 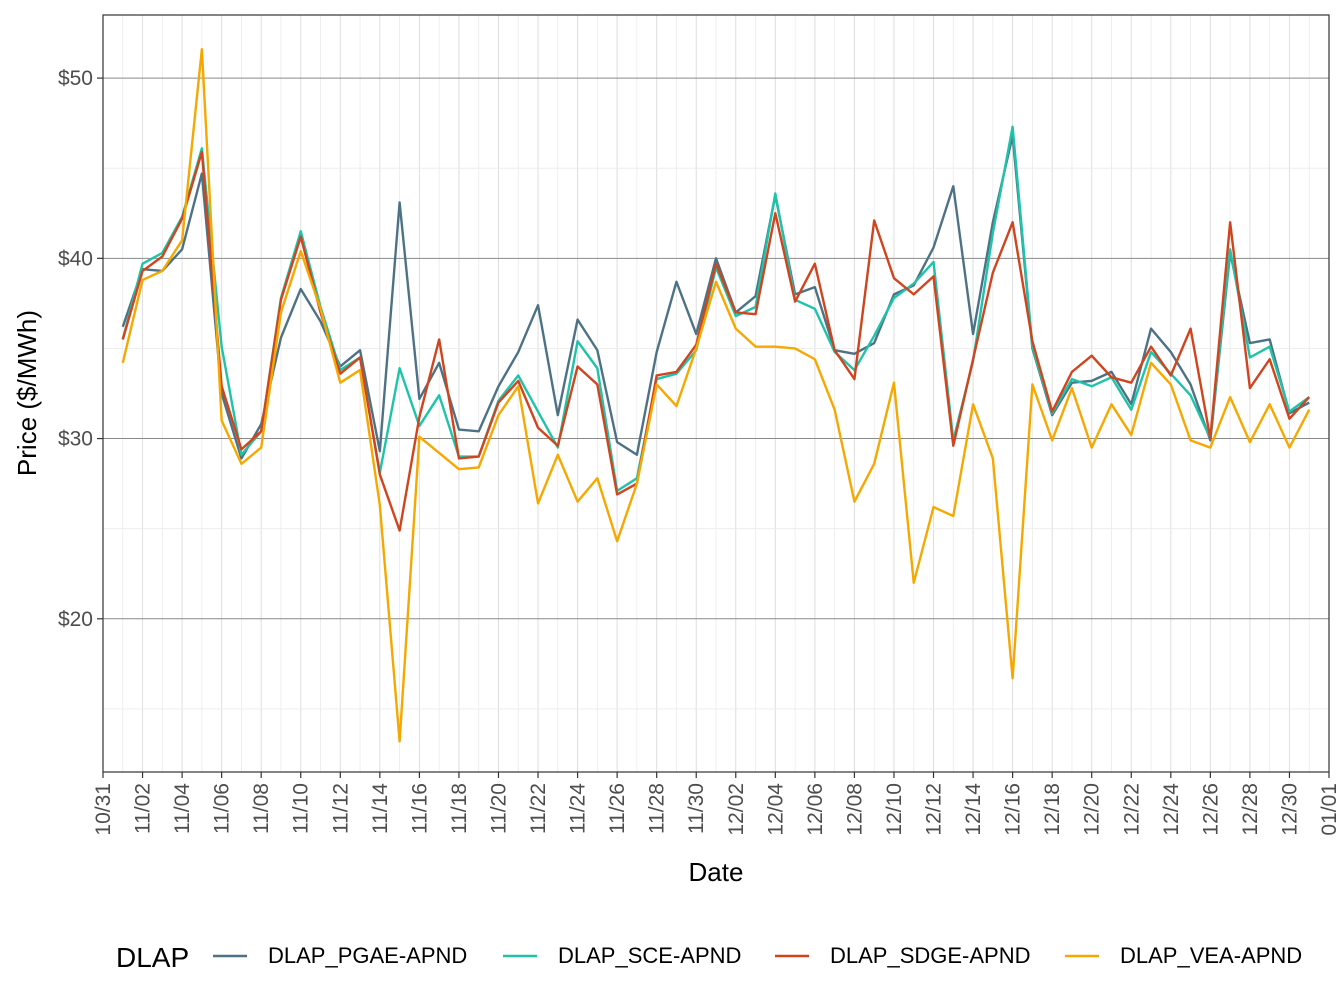 I want to click on x-tick-label: 12/26, so click(x=1210, y=809).